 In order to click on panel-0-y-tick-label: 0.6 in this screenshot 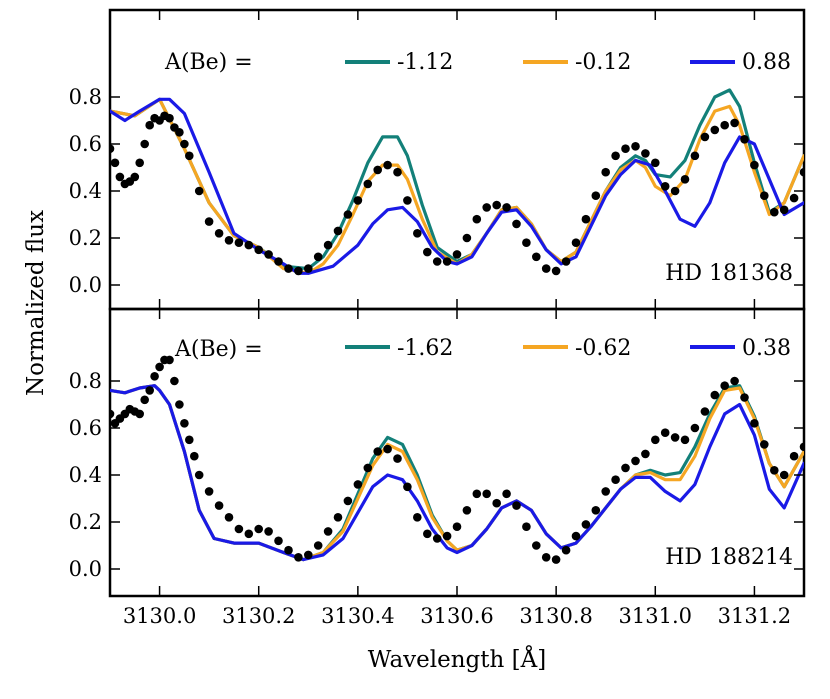, I will do `click(85, 144)`.